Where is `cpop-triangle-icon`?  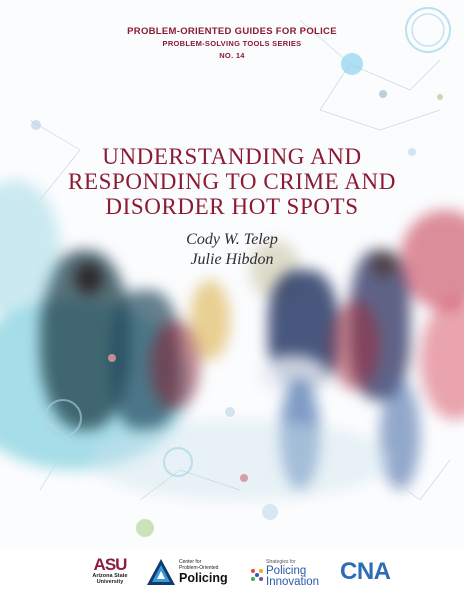
cpop-triangle-icon is located at coordinates (161, 572).